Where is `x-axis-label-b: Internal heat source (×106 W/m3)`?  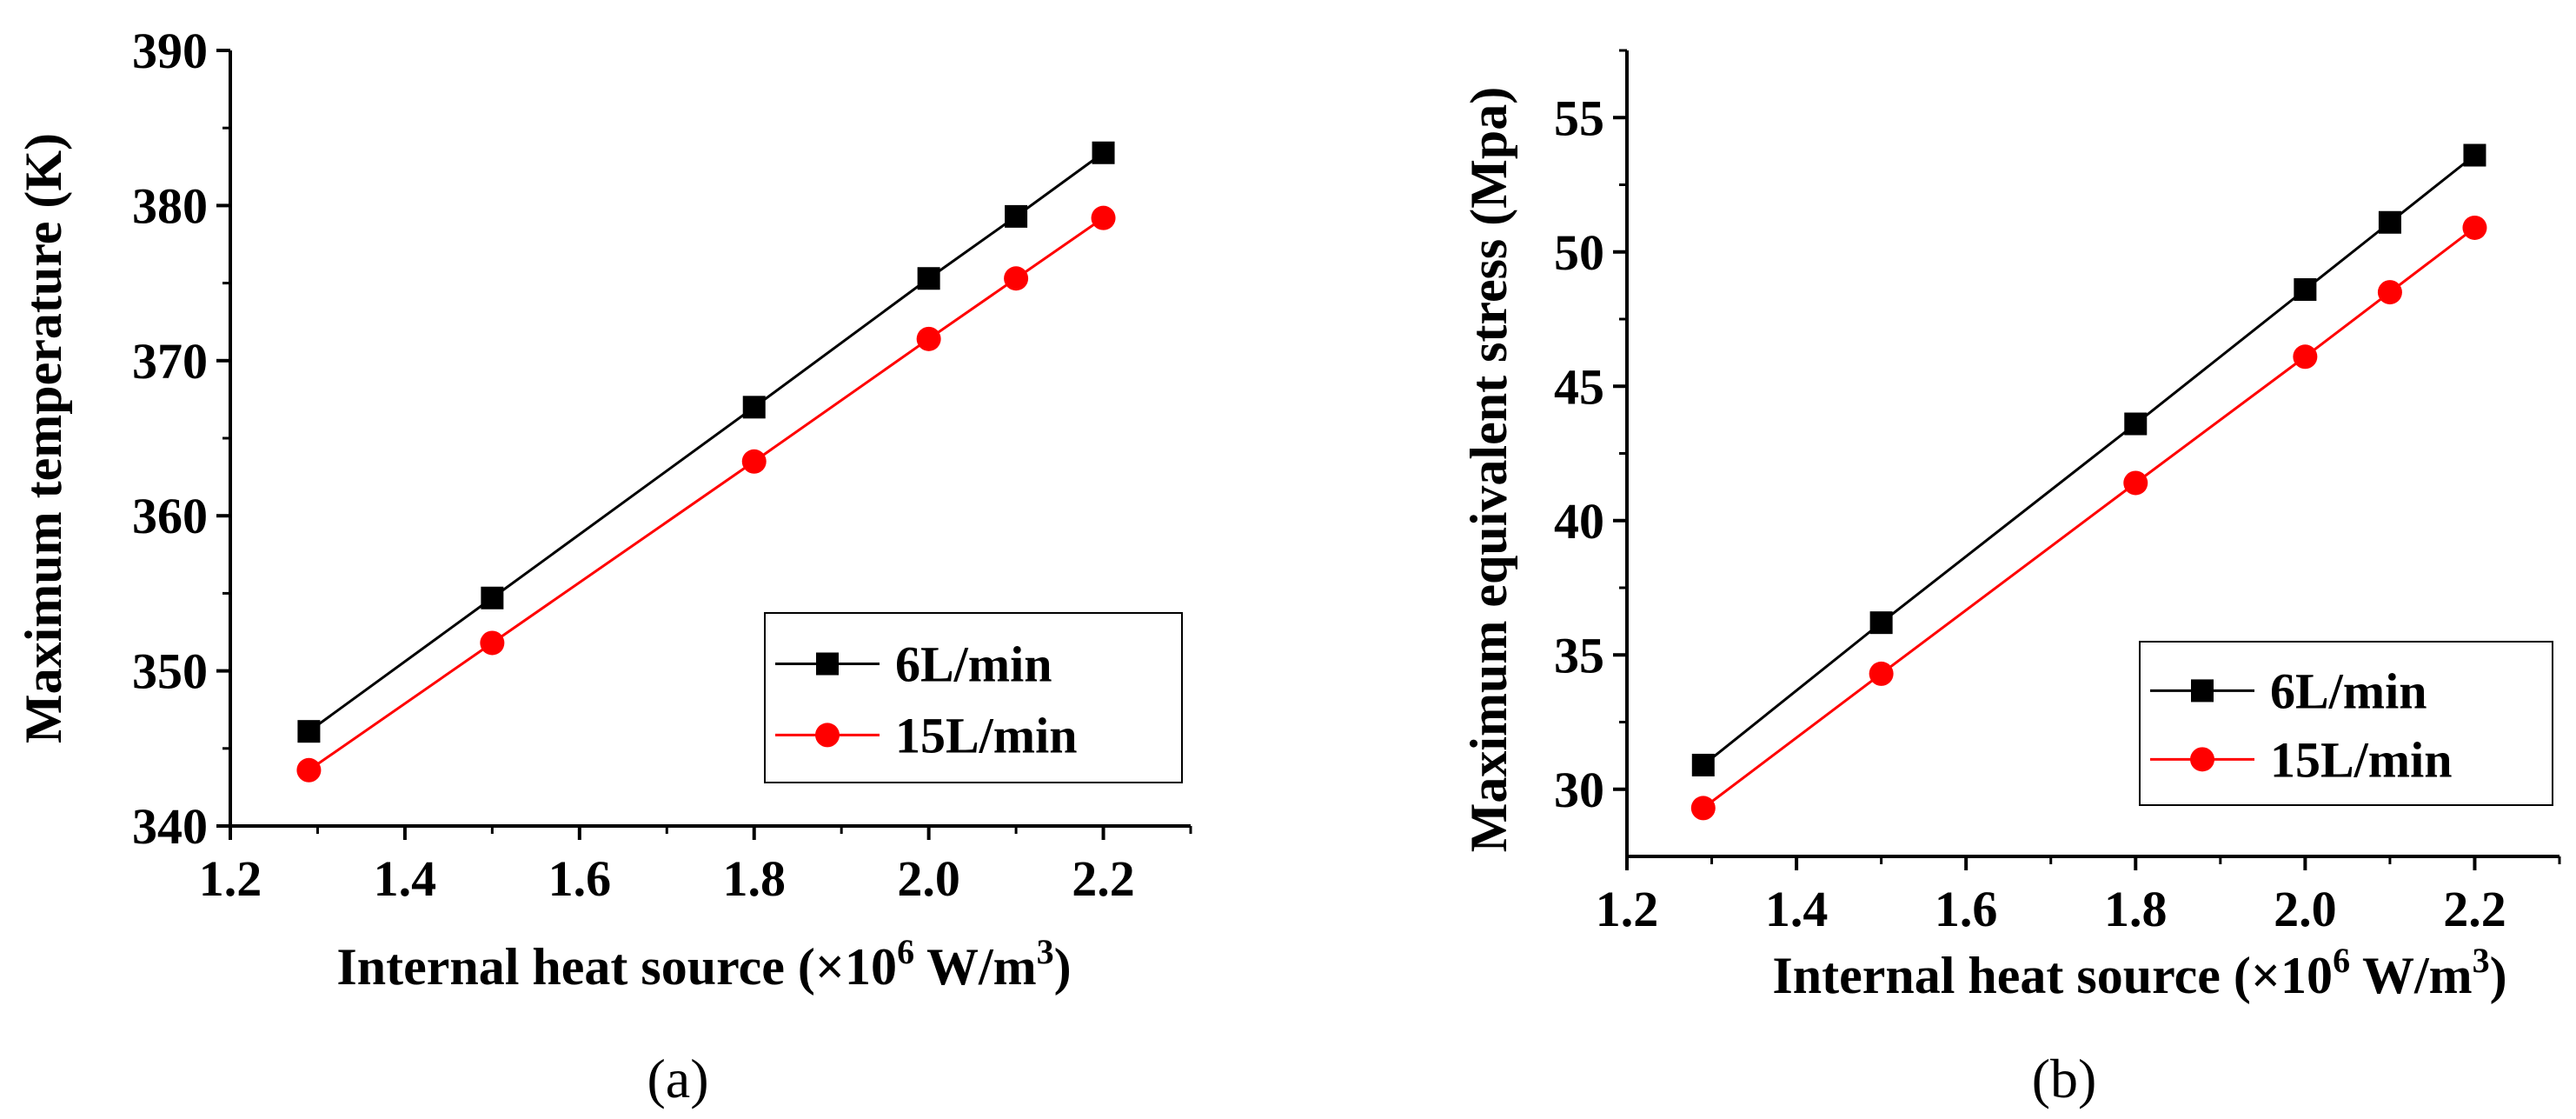 x-axis-label-b: Internal heat source (×106 W/m3) is located at coordinates (2139, 973).